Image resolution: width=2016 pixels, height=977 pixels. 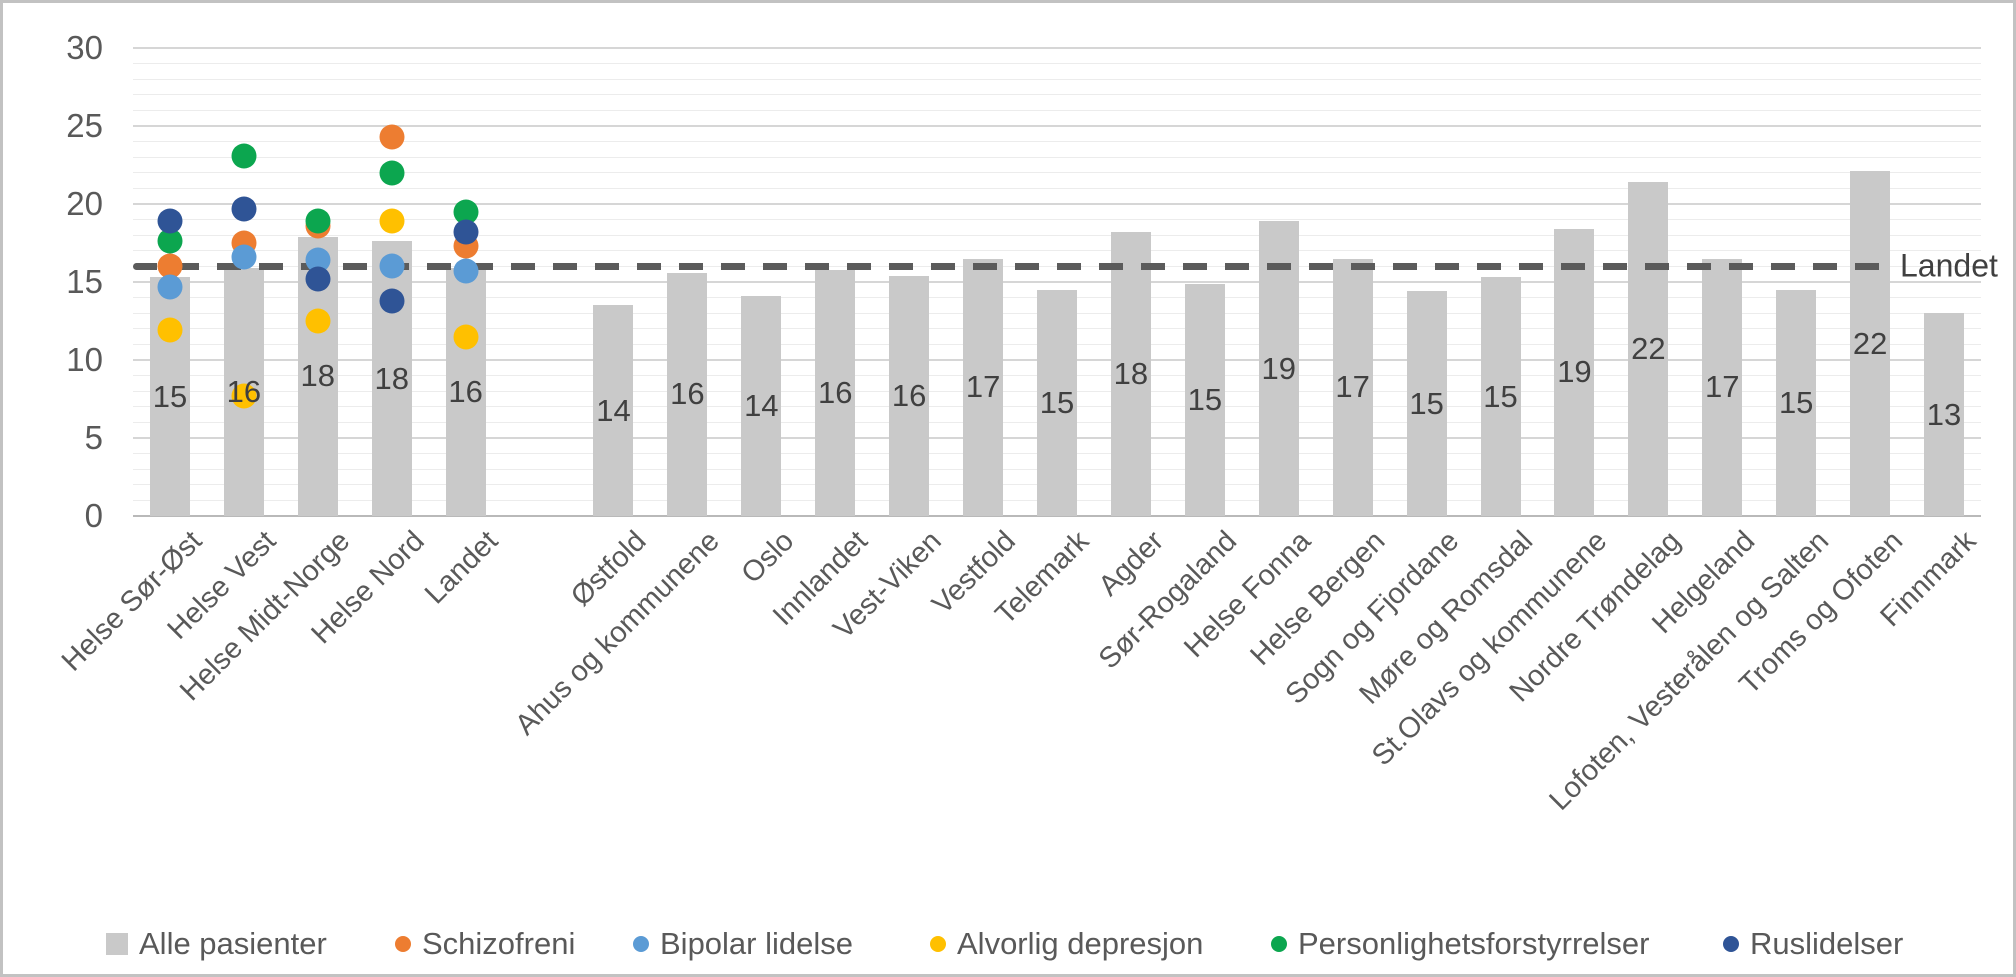 What do you see at coordinates (767, 557) in the screenshot?
I see `x-category-label-text: Oslo` at bounding box center [767, 557].